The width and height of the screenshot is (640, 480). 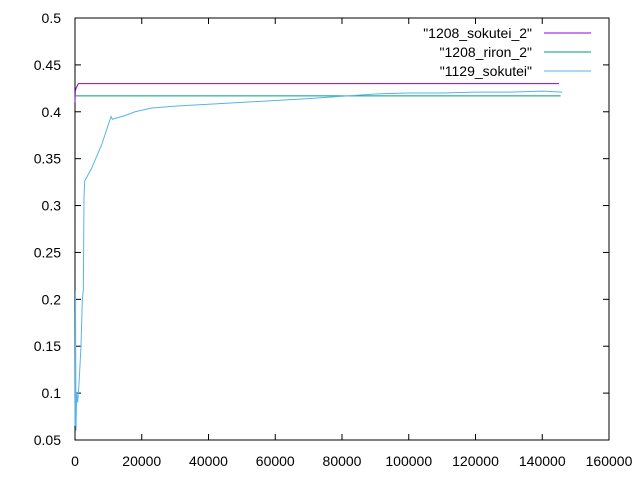 What do you see at coordinates (75, 461) in the screenshot?
I see `x-tick-label: 0` at bounding box center [75, 461].